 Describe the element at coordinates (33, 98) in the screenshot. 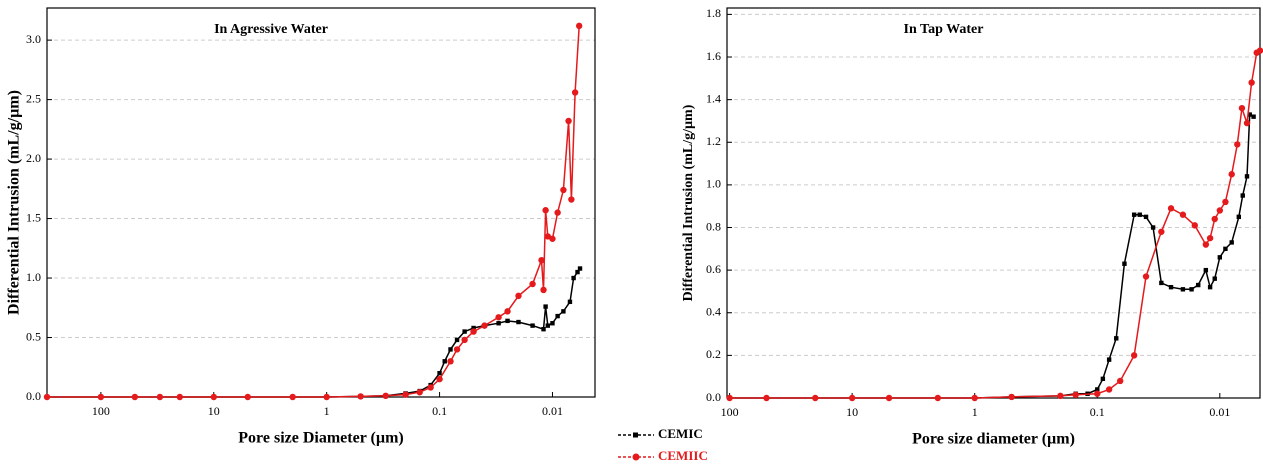

I see `y-tick-label: 2.5` at that location.